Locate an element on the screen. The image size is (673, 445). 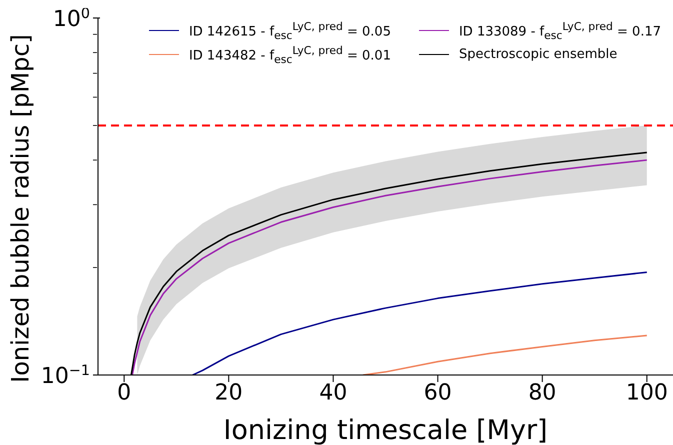
y-tick-label: 10$^{−1}$ is located at coordinates (65, 376).